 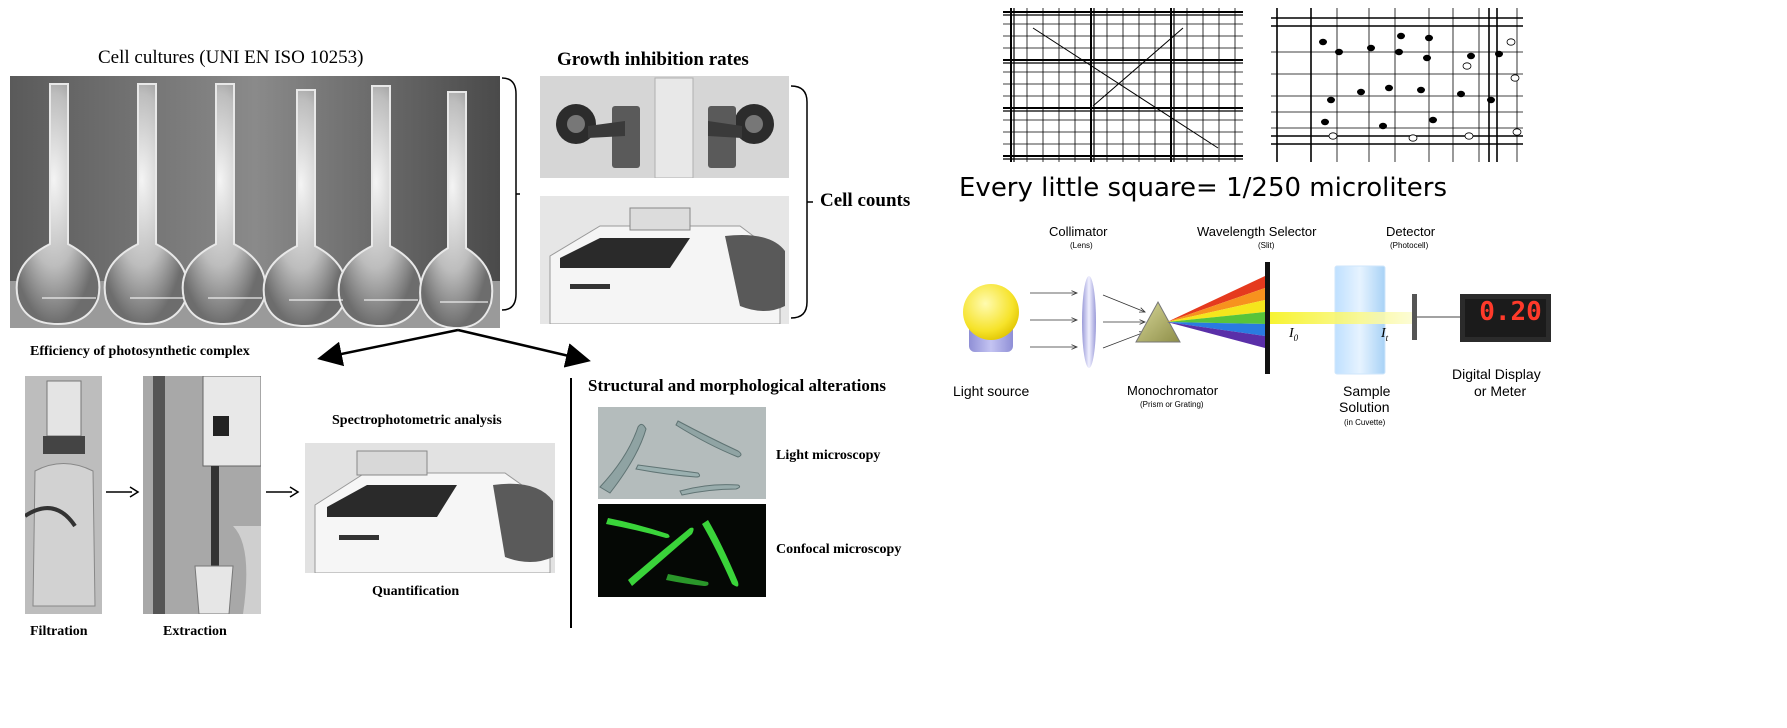 What do you see at coordinates (664, 260) in the screenshot?
I see `spectrophotometer-photo-top` at bounding box center [664, 260].